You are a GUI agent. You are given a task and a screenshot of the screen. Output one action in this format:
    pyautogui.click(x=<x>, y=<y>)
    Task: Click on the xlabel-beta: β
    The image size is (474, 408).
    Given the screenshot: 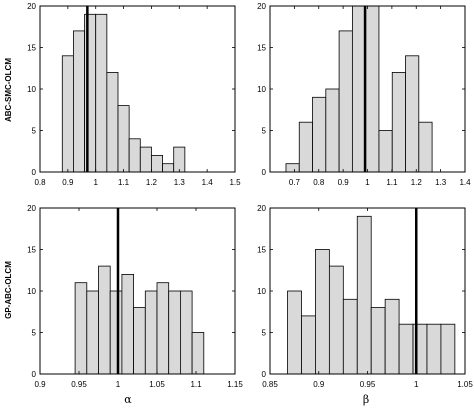 What is the action you would take?
    pyautogui.click(x=366, y=399)
    